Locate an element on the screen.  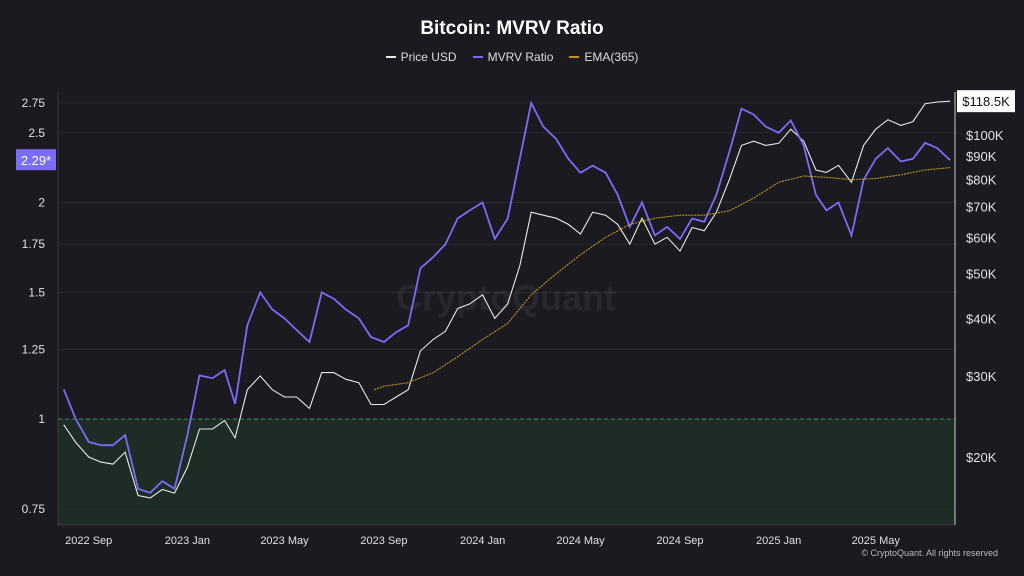
y-left-tick-label: 1.25 is located at coordinates (34, 349).